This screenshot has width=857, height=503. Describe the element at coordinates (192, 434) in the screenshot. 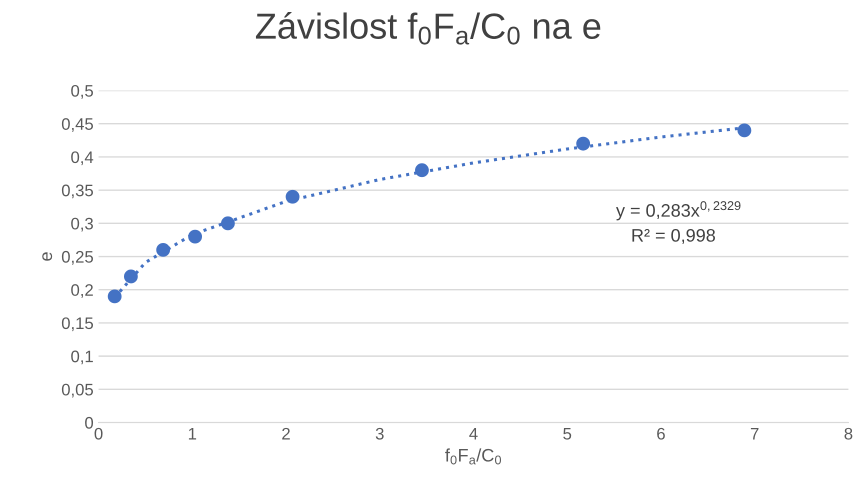

I see `x-tick-label: 1` at that location.